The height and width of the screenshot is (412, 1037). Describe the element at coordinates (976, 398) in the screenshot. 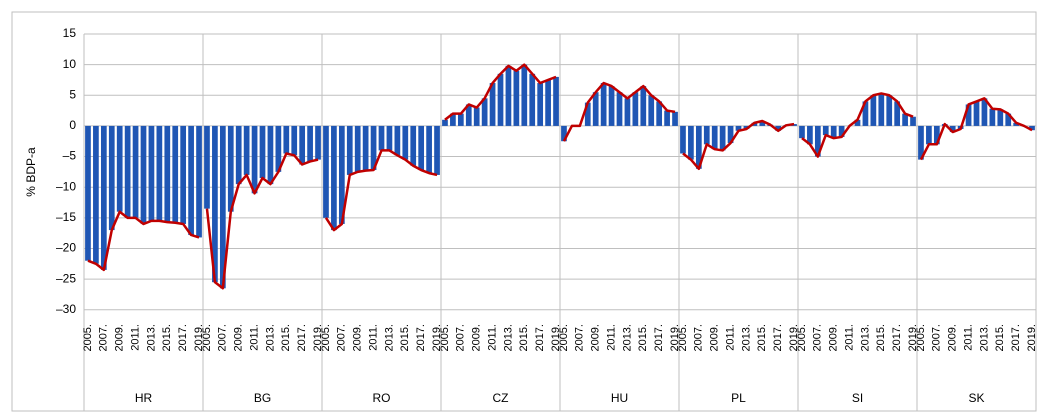

I see `group-label: SK` at that location.